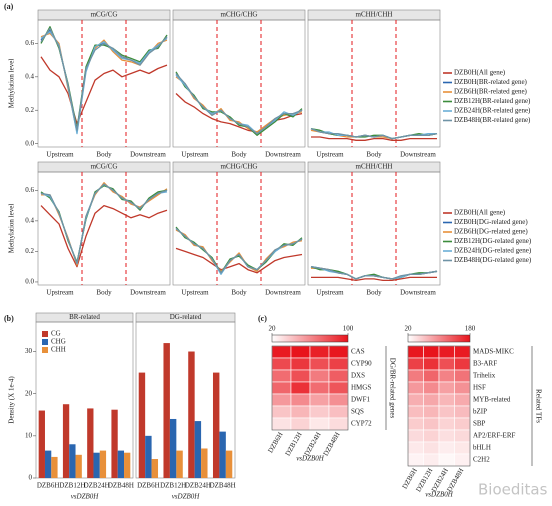 This screenshot has width=552, height=506. I want to click on y-tick-label: 0.0, so click(29, 143).